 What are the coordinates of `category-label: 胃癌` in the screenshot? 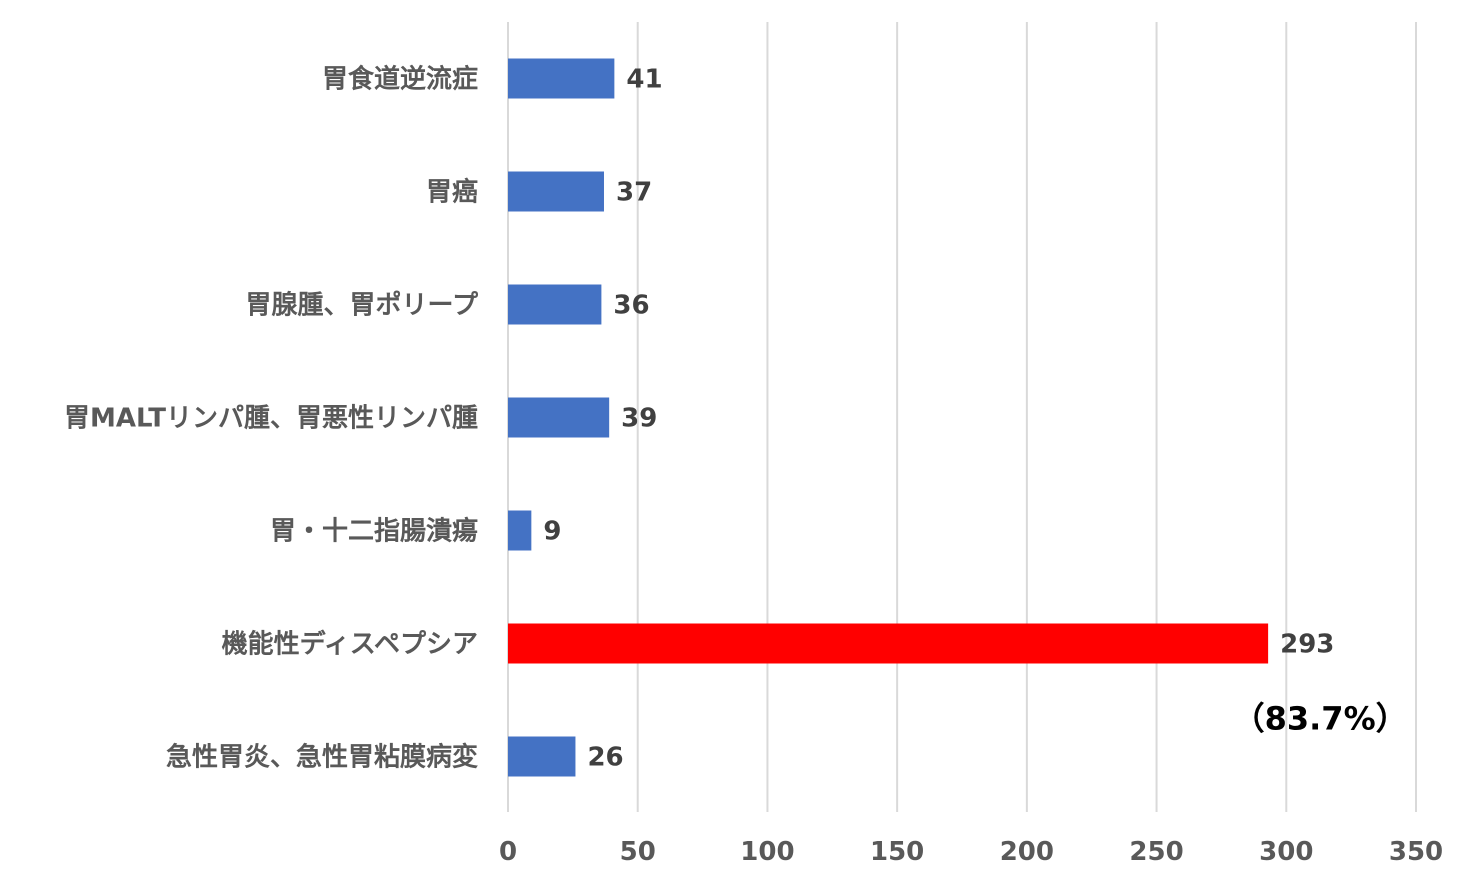 It's located at (452, 192).